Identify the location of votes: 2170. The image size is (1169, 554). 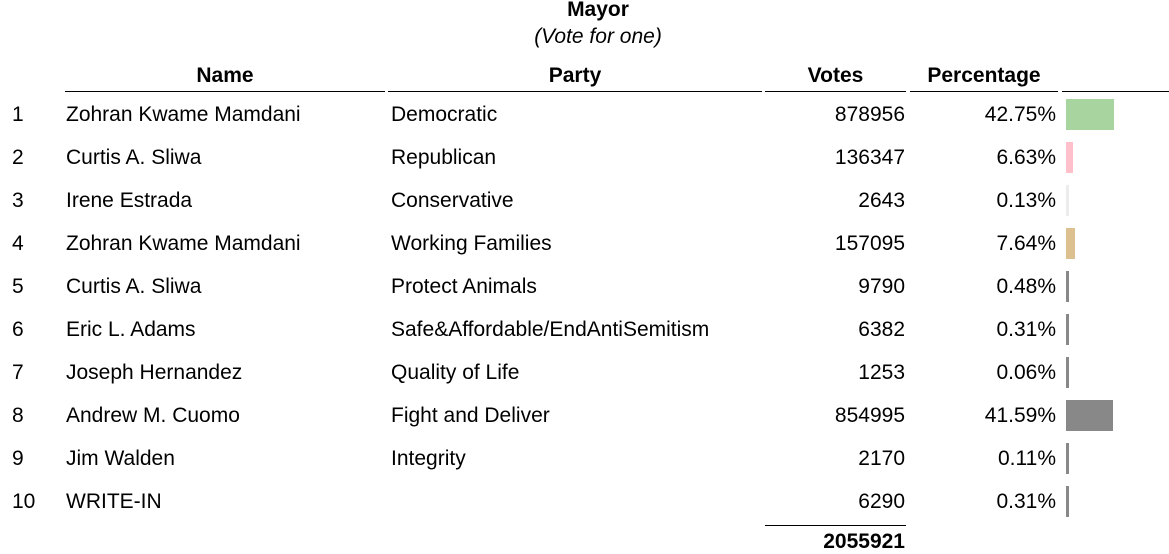
(881, 458).